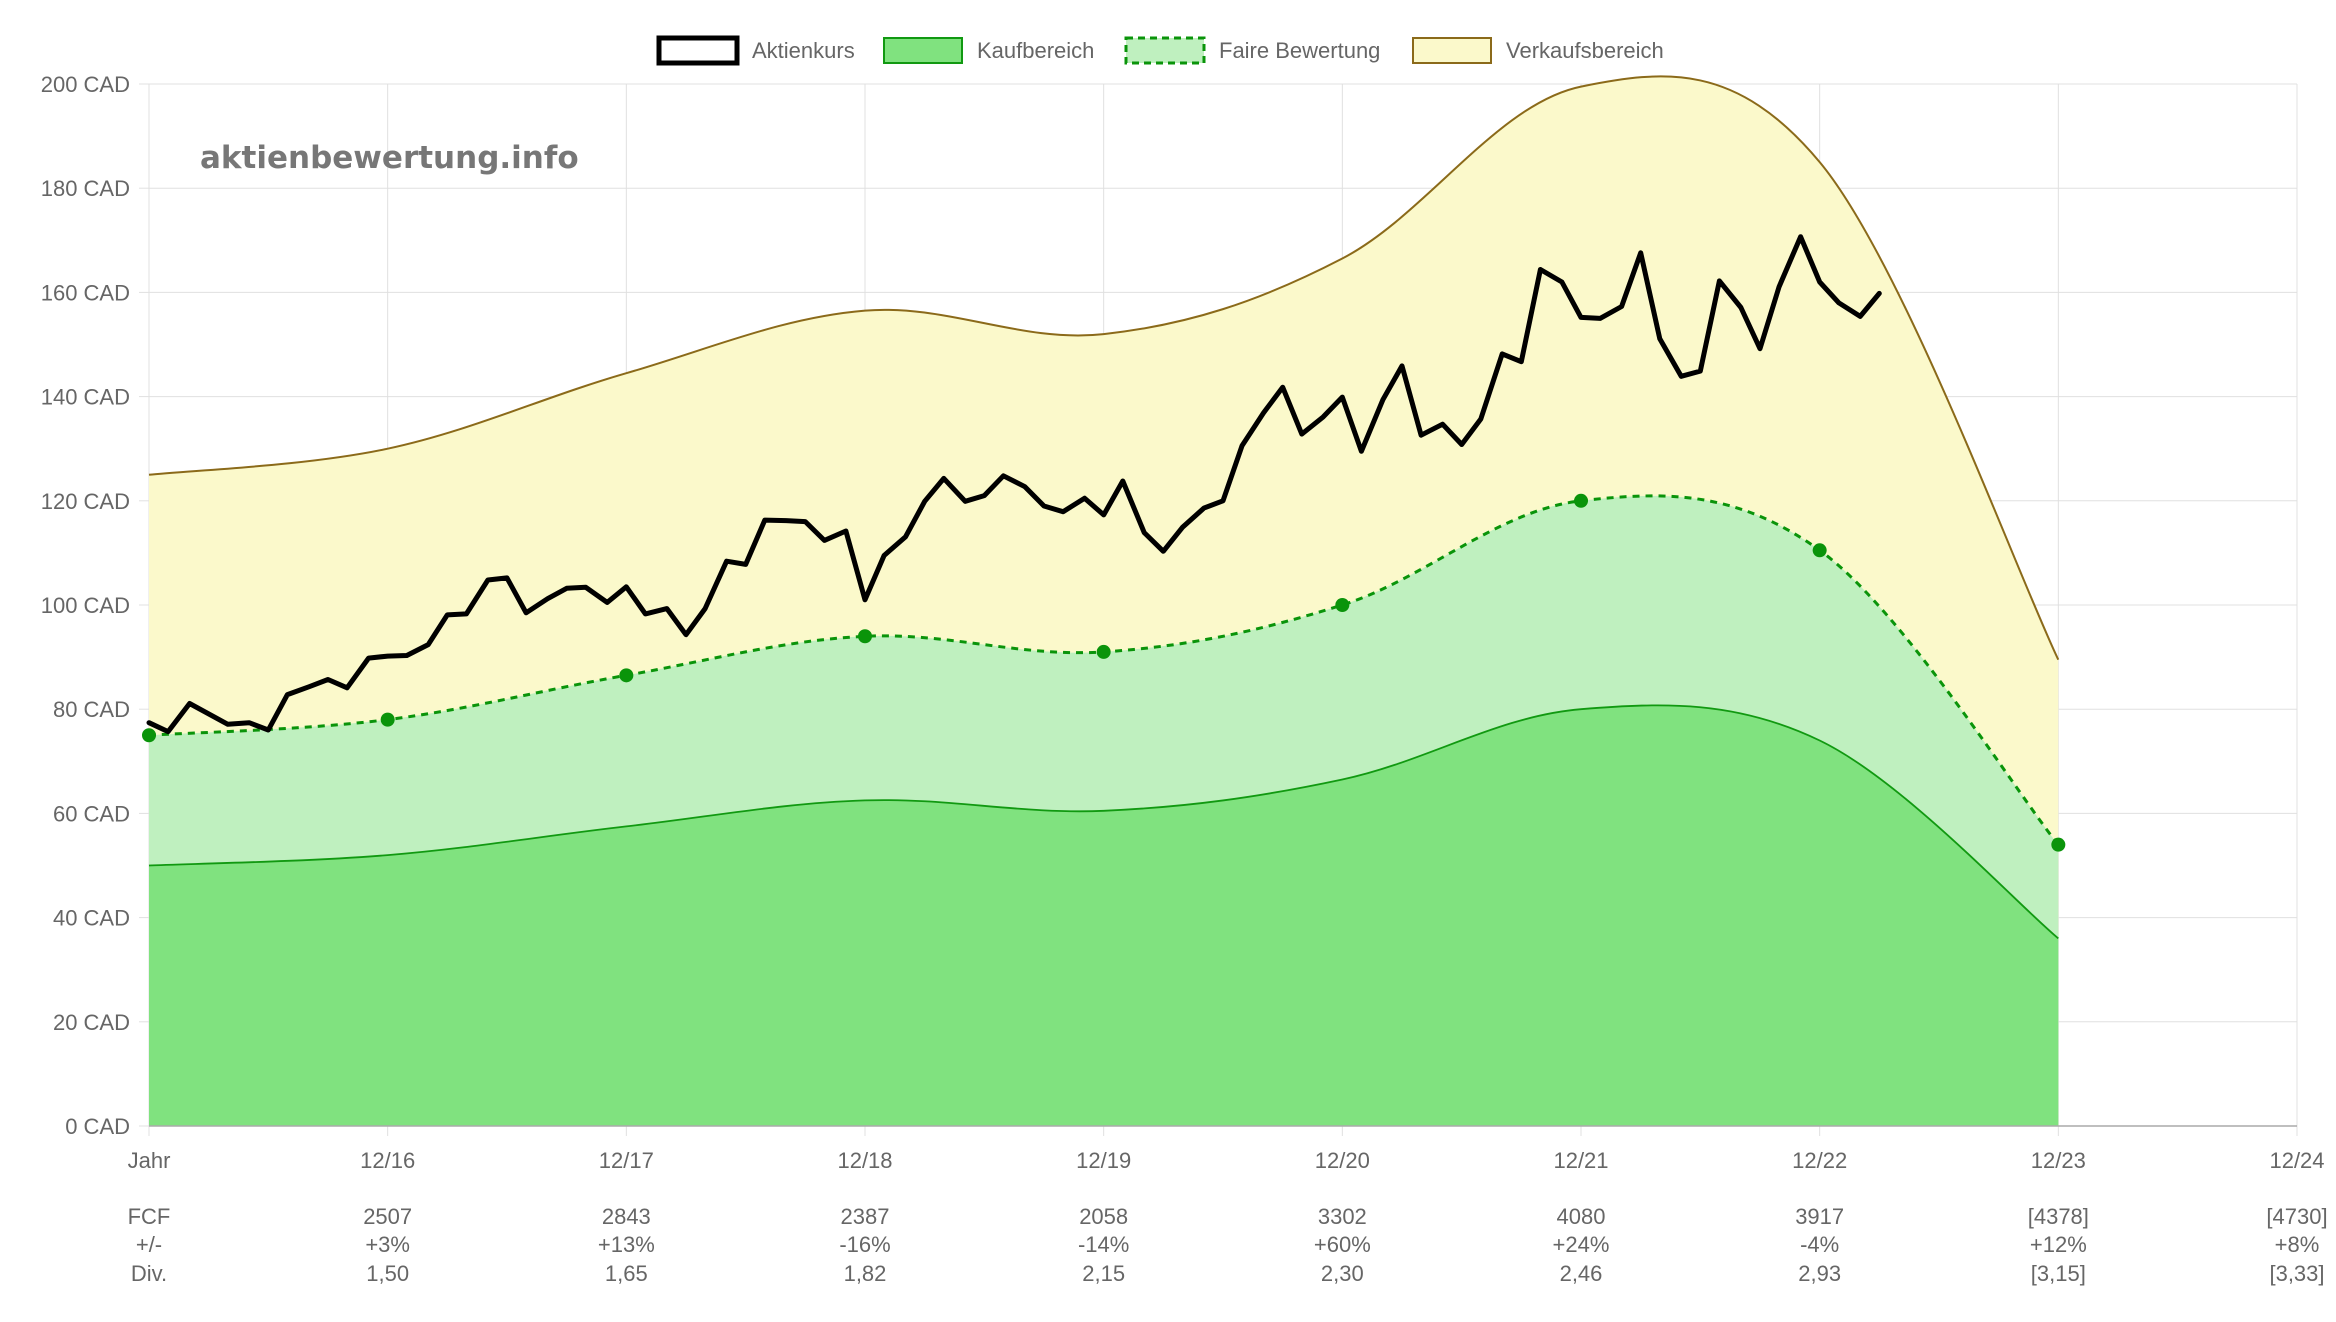 The width and height of the screenshot is (2336, 1322). What do you see at coordinates (85, 84) in the screenshot?
I see `y-tick-label: 200 CAD` at bounding box center [85, 84].